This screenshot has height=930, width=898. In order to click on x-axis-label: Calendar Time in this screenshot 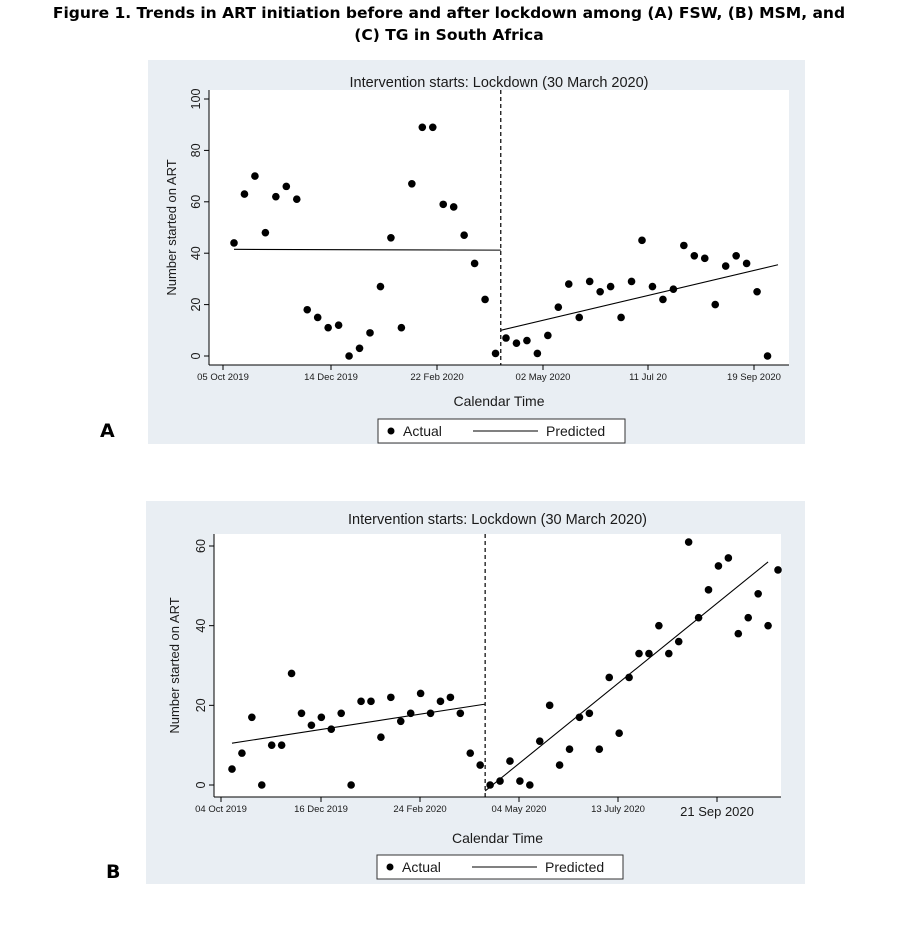, I will do `click(497, 838)`.